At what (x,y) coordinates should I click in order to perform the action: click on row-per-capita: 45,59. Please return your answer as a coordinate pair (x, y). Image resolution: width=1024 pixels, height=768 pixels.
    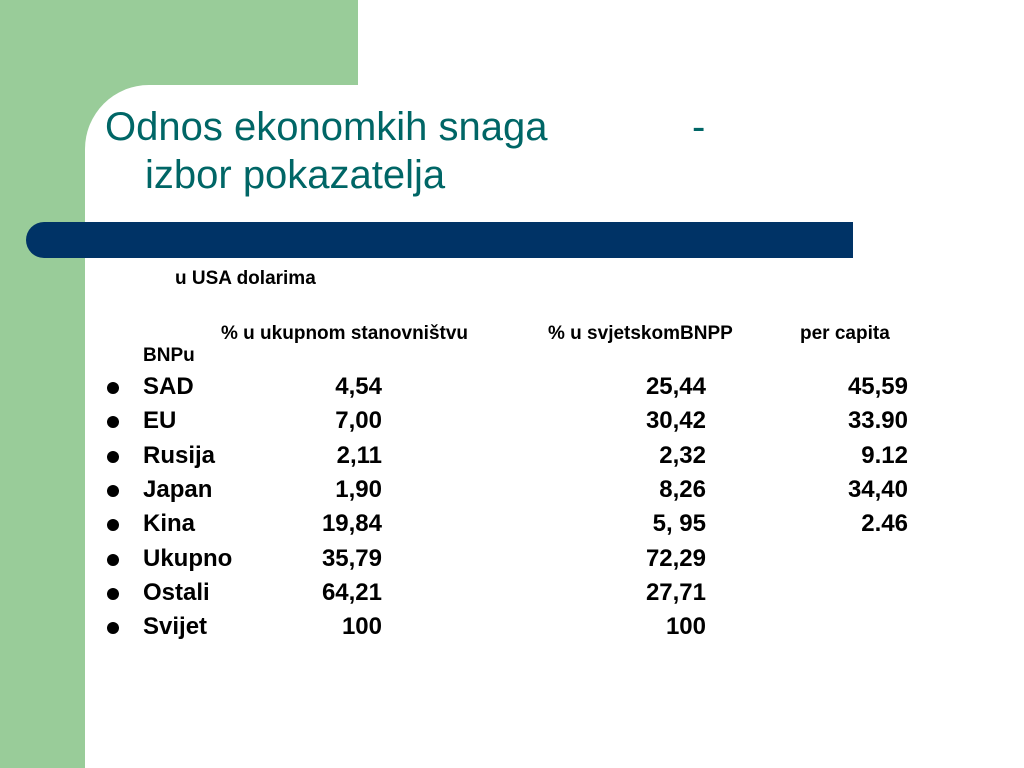
    Looking at the image, I should click on (877, 386).